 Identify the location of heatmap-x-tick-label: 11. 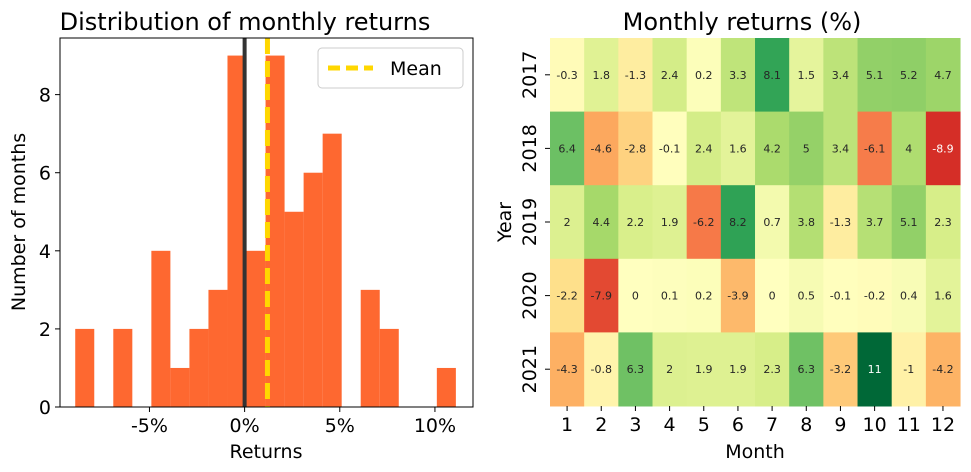
(909, 425).